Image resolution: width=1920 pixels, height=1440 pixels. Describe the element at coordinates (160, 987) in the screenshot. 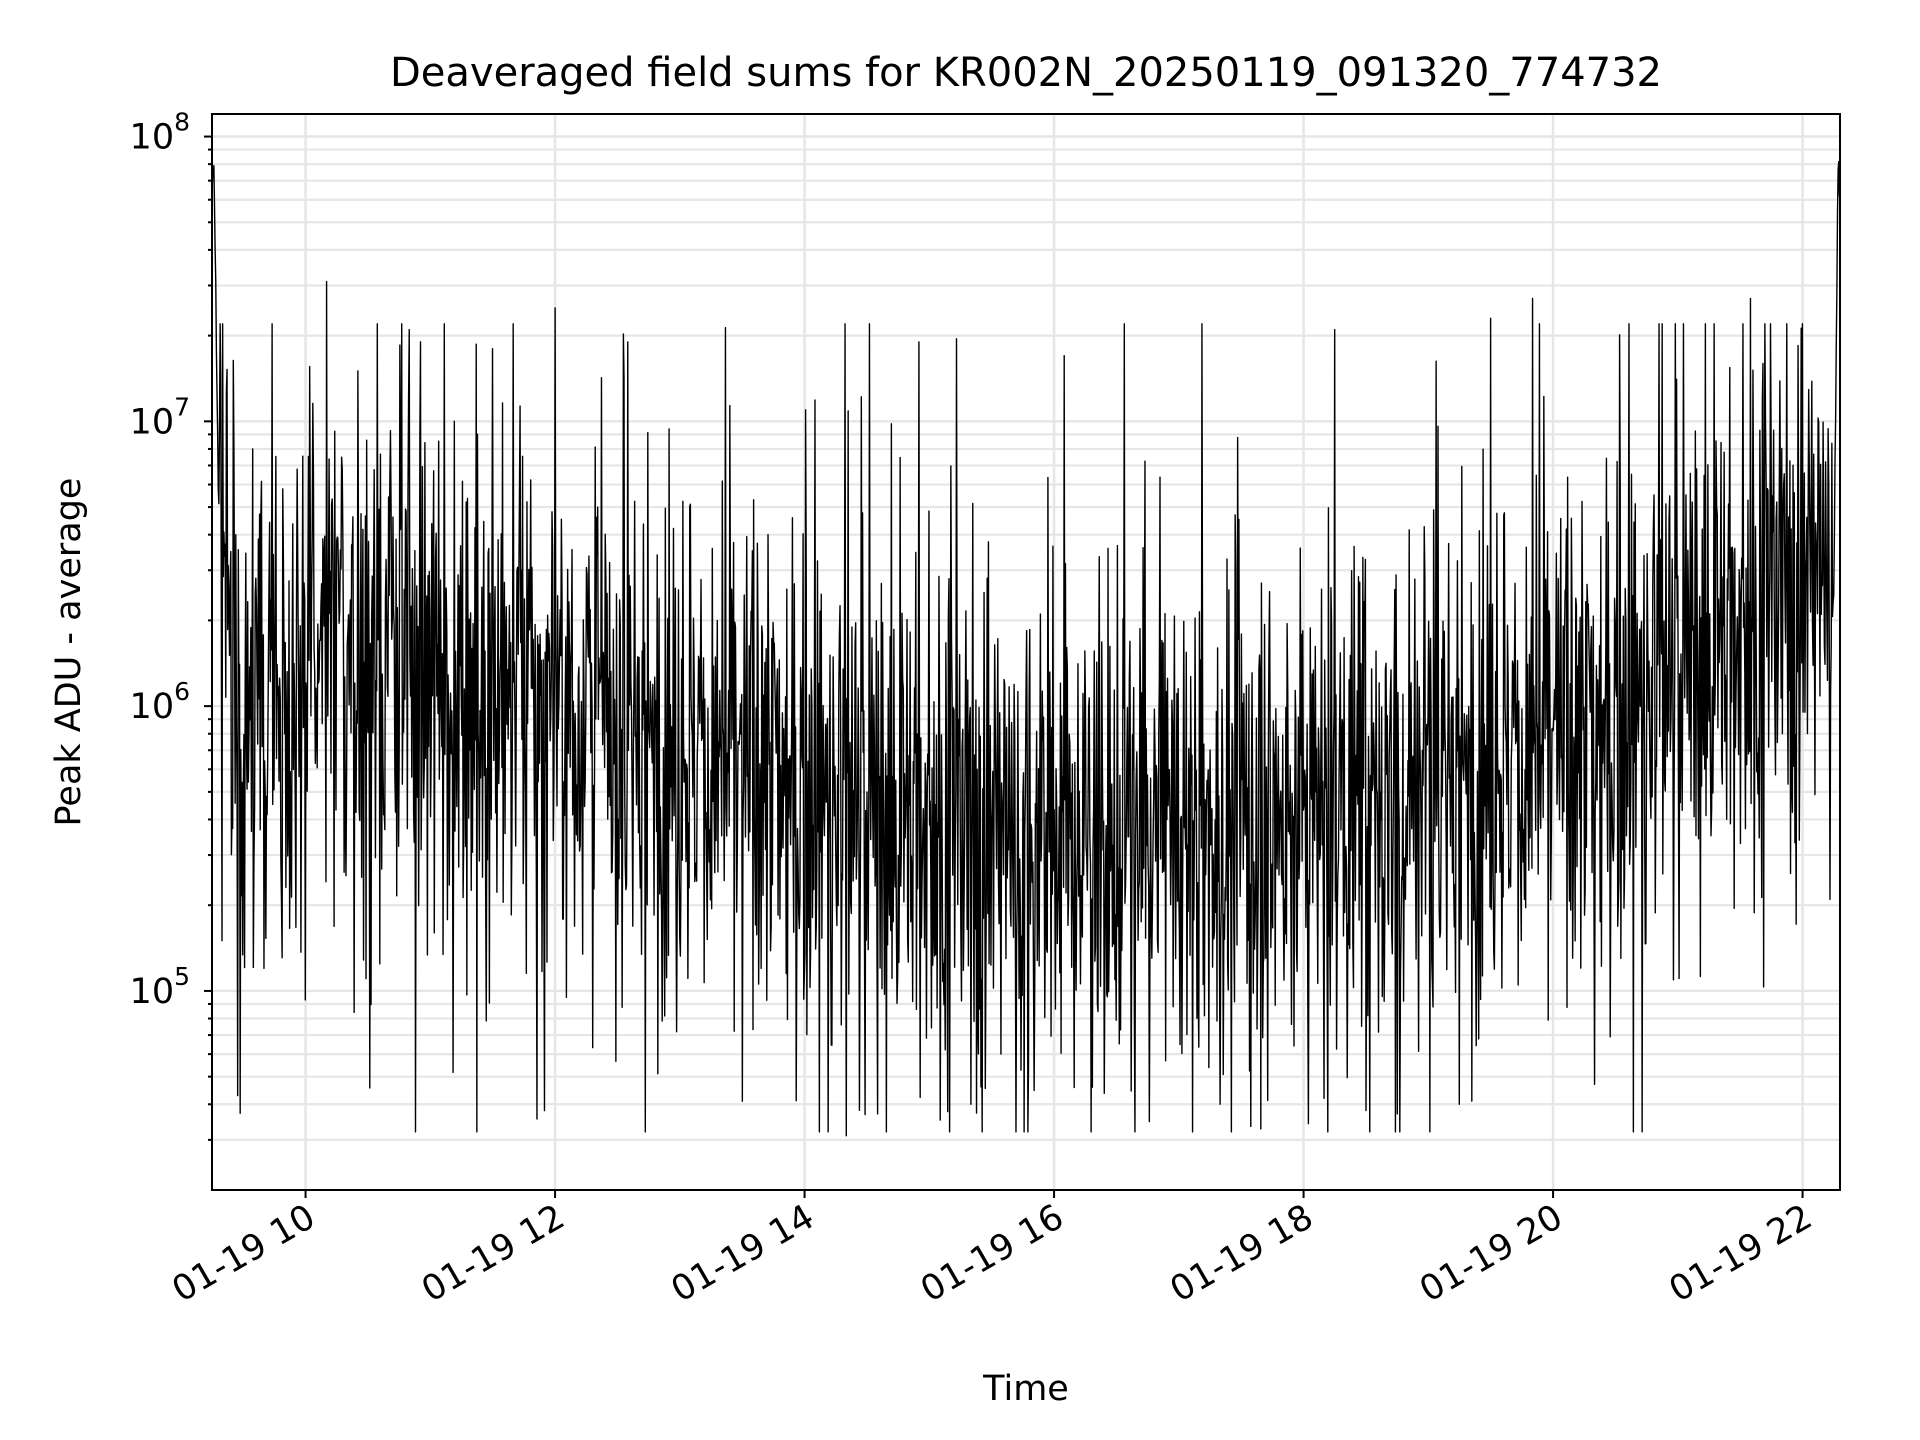

I see `y-tick-label: 10⁵` at that location.